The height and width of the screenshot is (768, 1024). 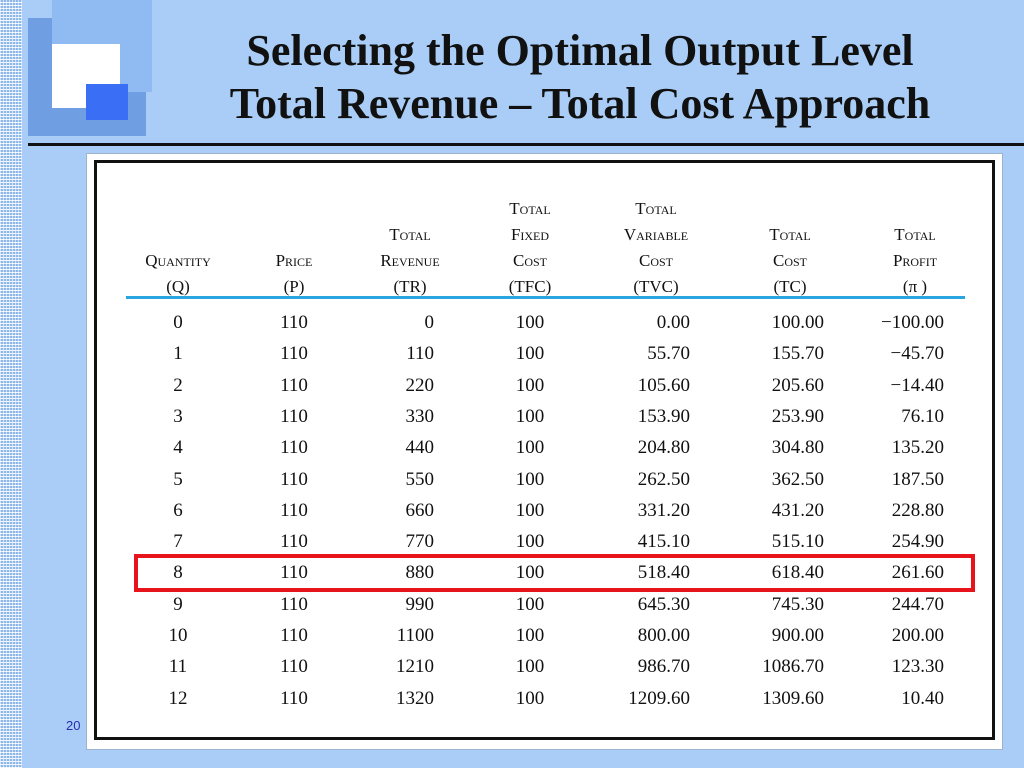 I want to click on header-total-variable-cost: Total Variable Cost (TVC), so click(x=656, y=245).